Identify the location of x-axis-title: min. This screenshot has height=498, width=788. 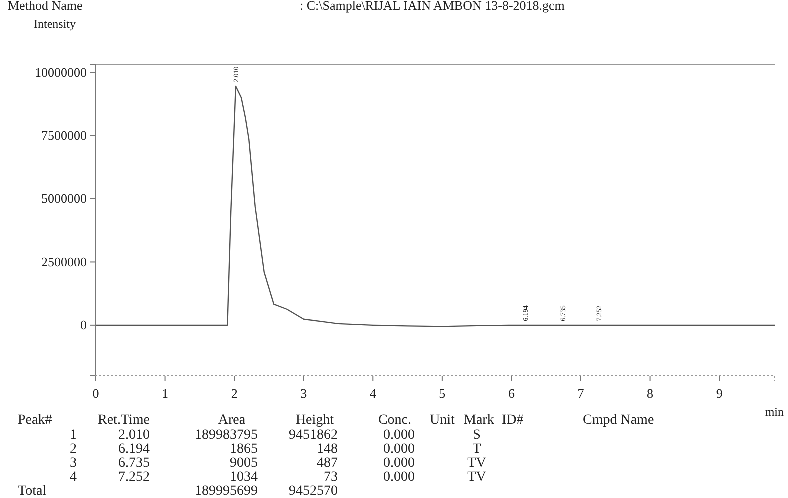
(774, 412).